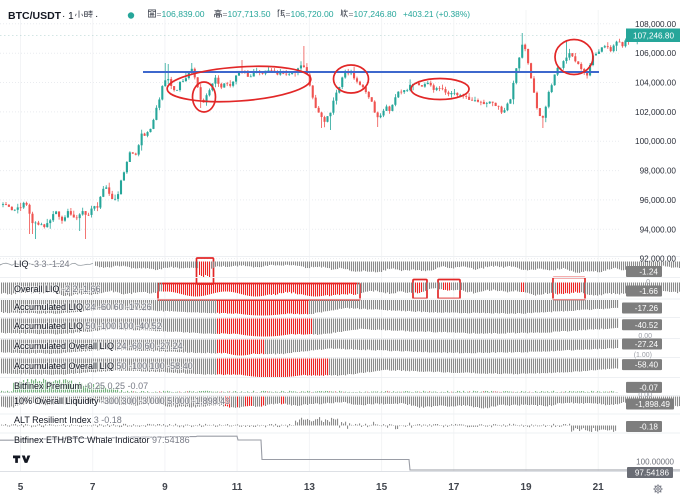 The width and height of the screenshot is (680, 504). Describe the element at coordinates (647, 325) in the screenshot. I see `svg-text: -40.52` at that location.